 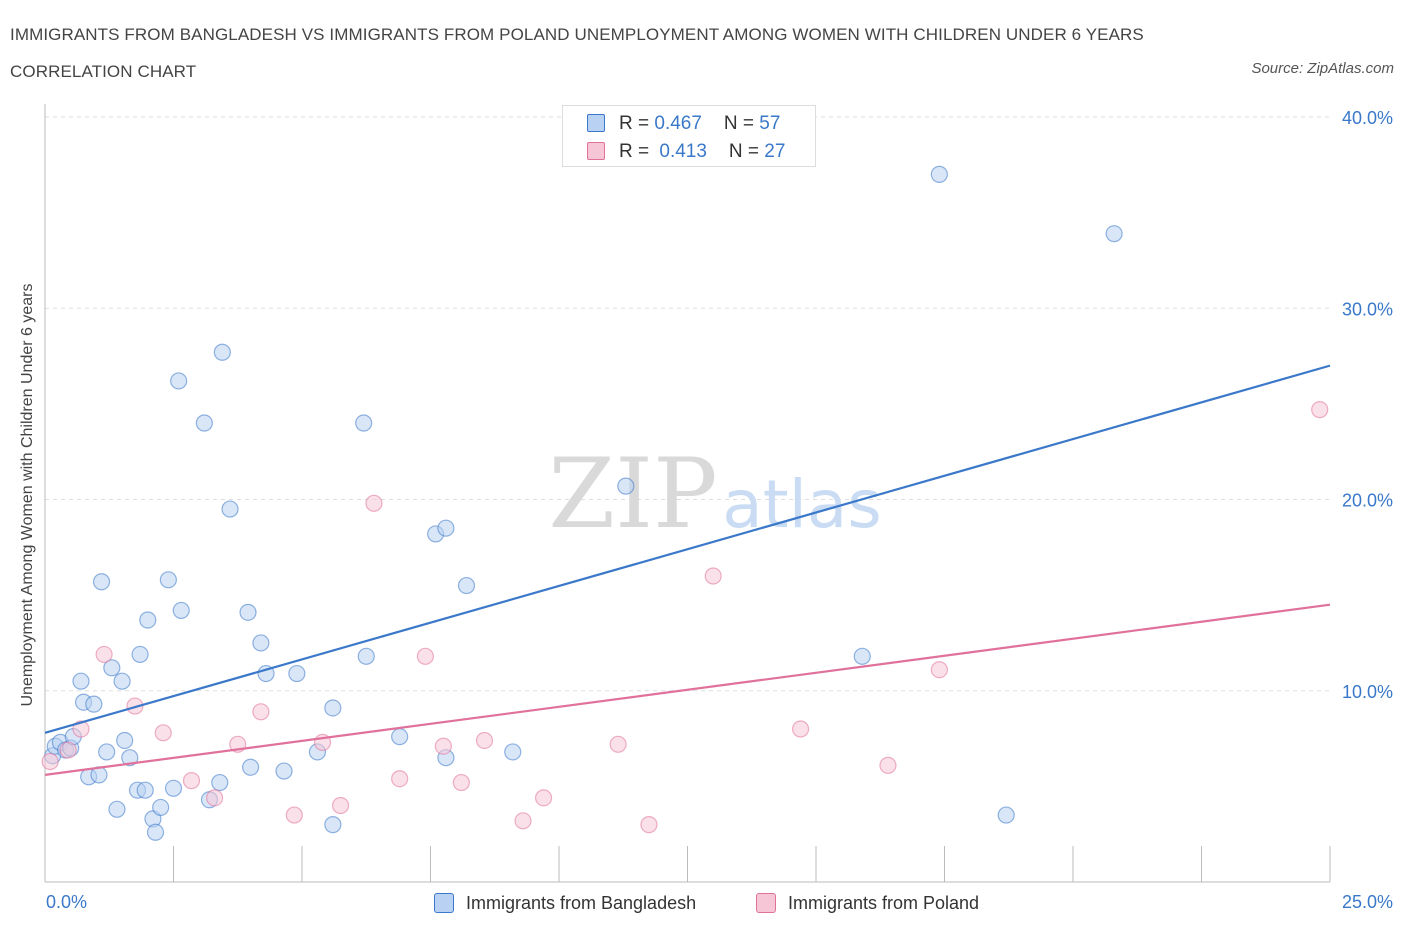 I want to click on watermark-zip: ZIP, so click(x=632, y=494).